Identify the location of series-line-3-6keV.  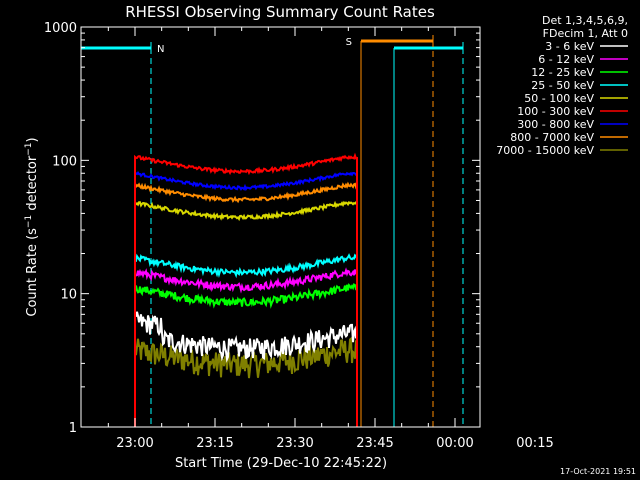
(246, 369).